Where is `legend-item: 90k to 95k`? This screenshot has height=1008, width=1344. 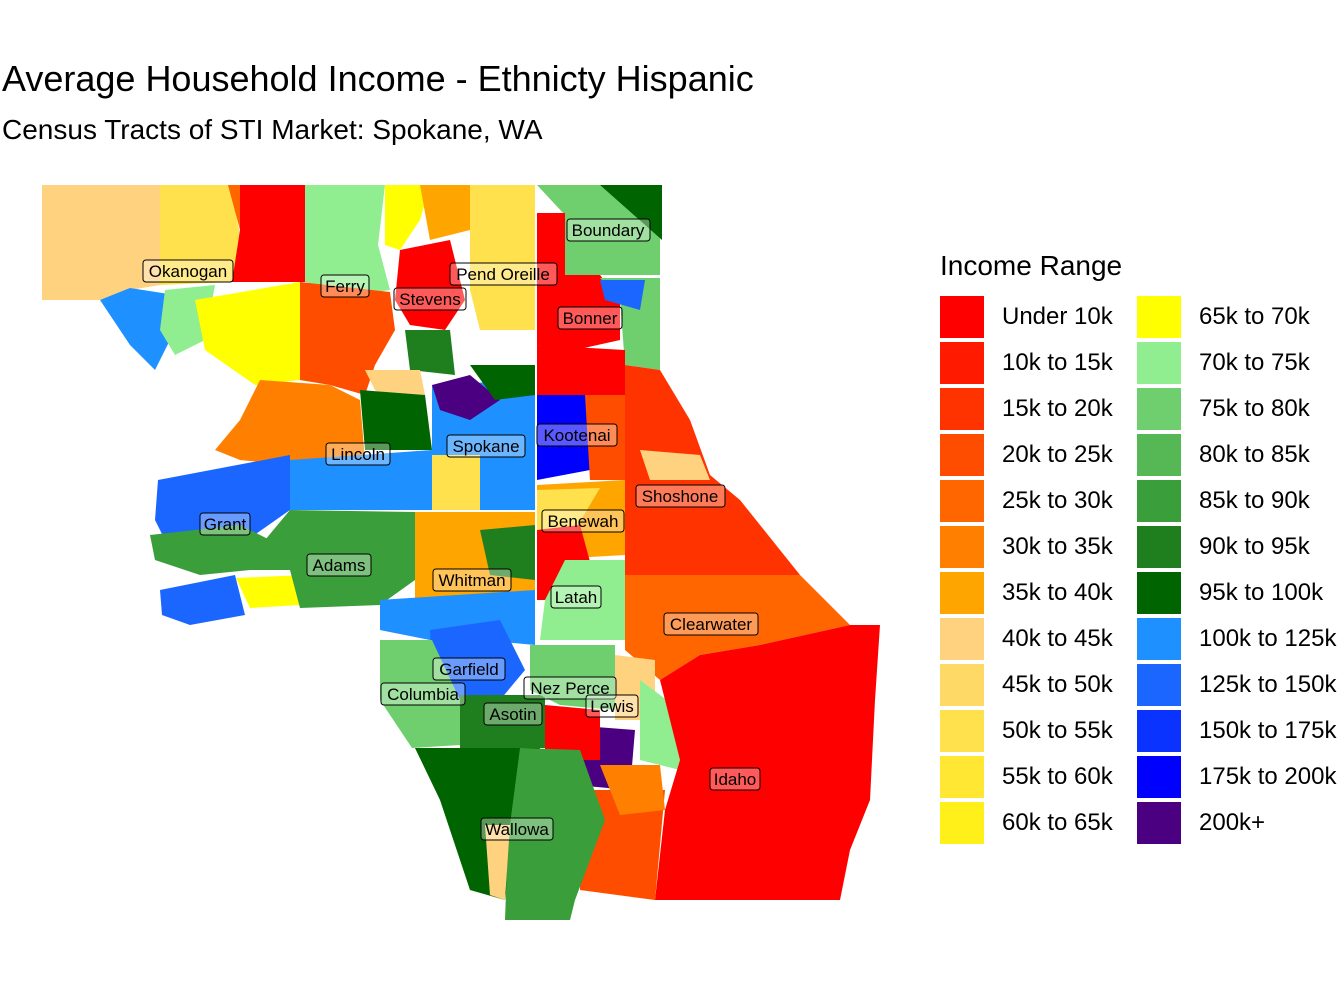
legend-item: 90k to 95k is located at coordinates (1237, 547).